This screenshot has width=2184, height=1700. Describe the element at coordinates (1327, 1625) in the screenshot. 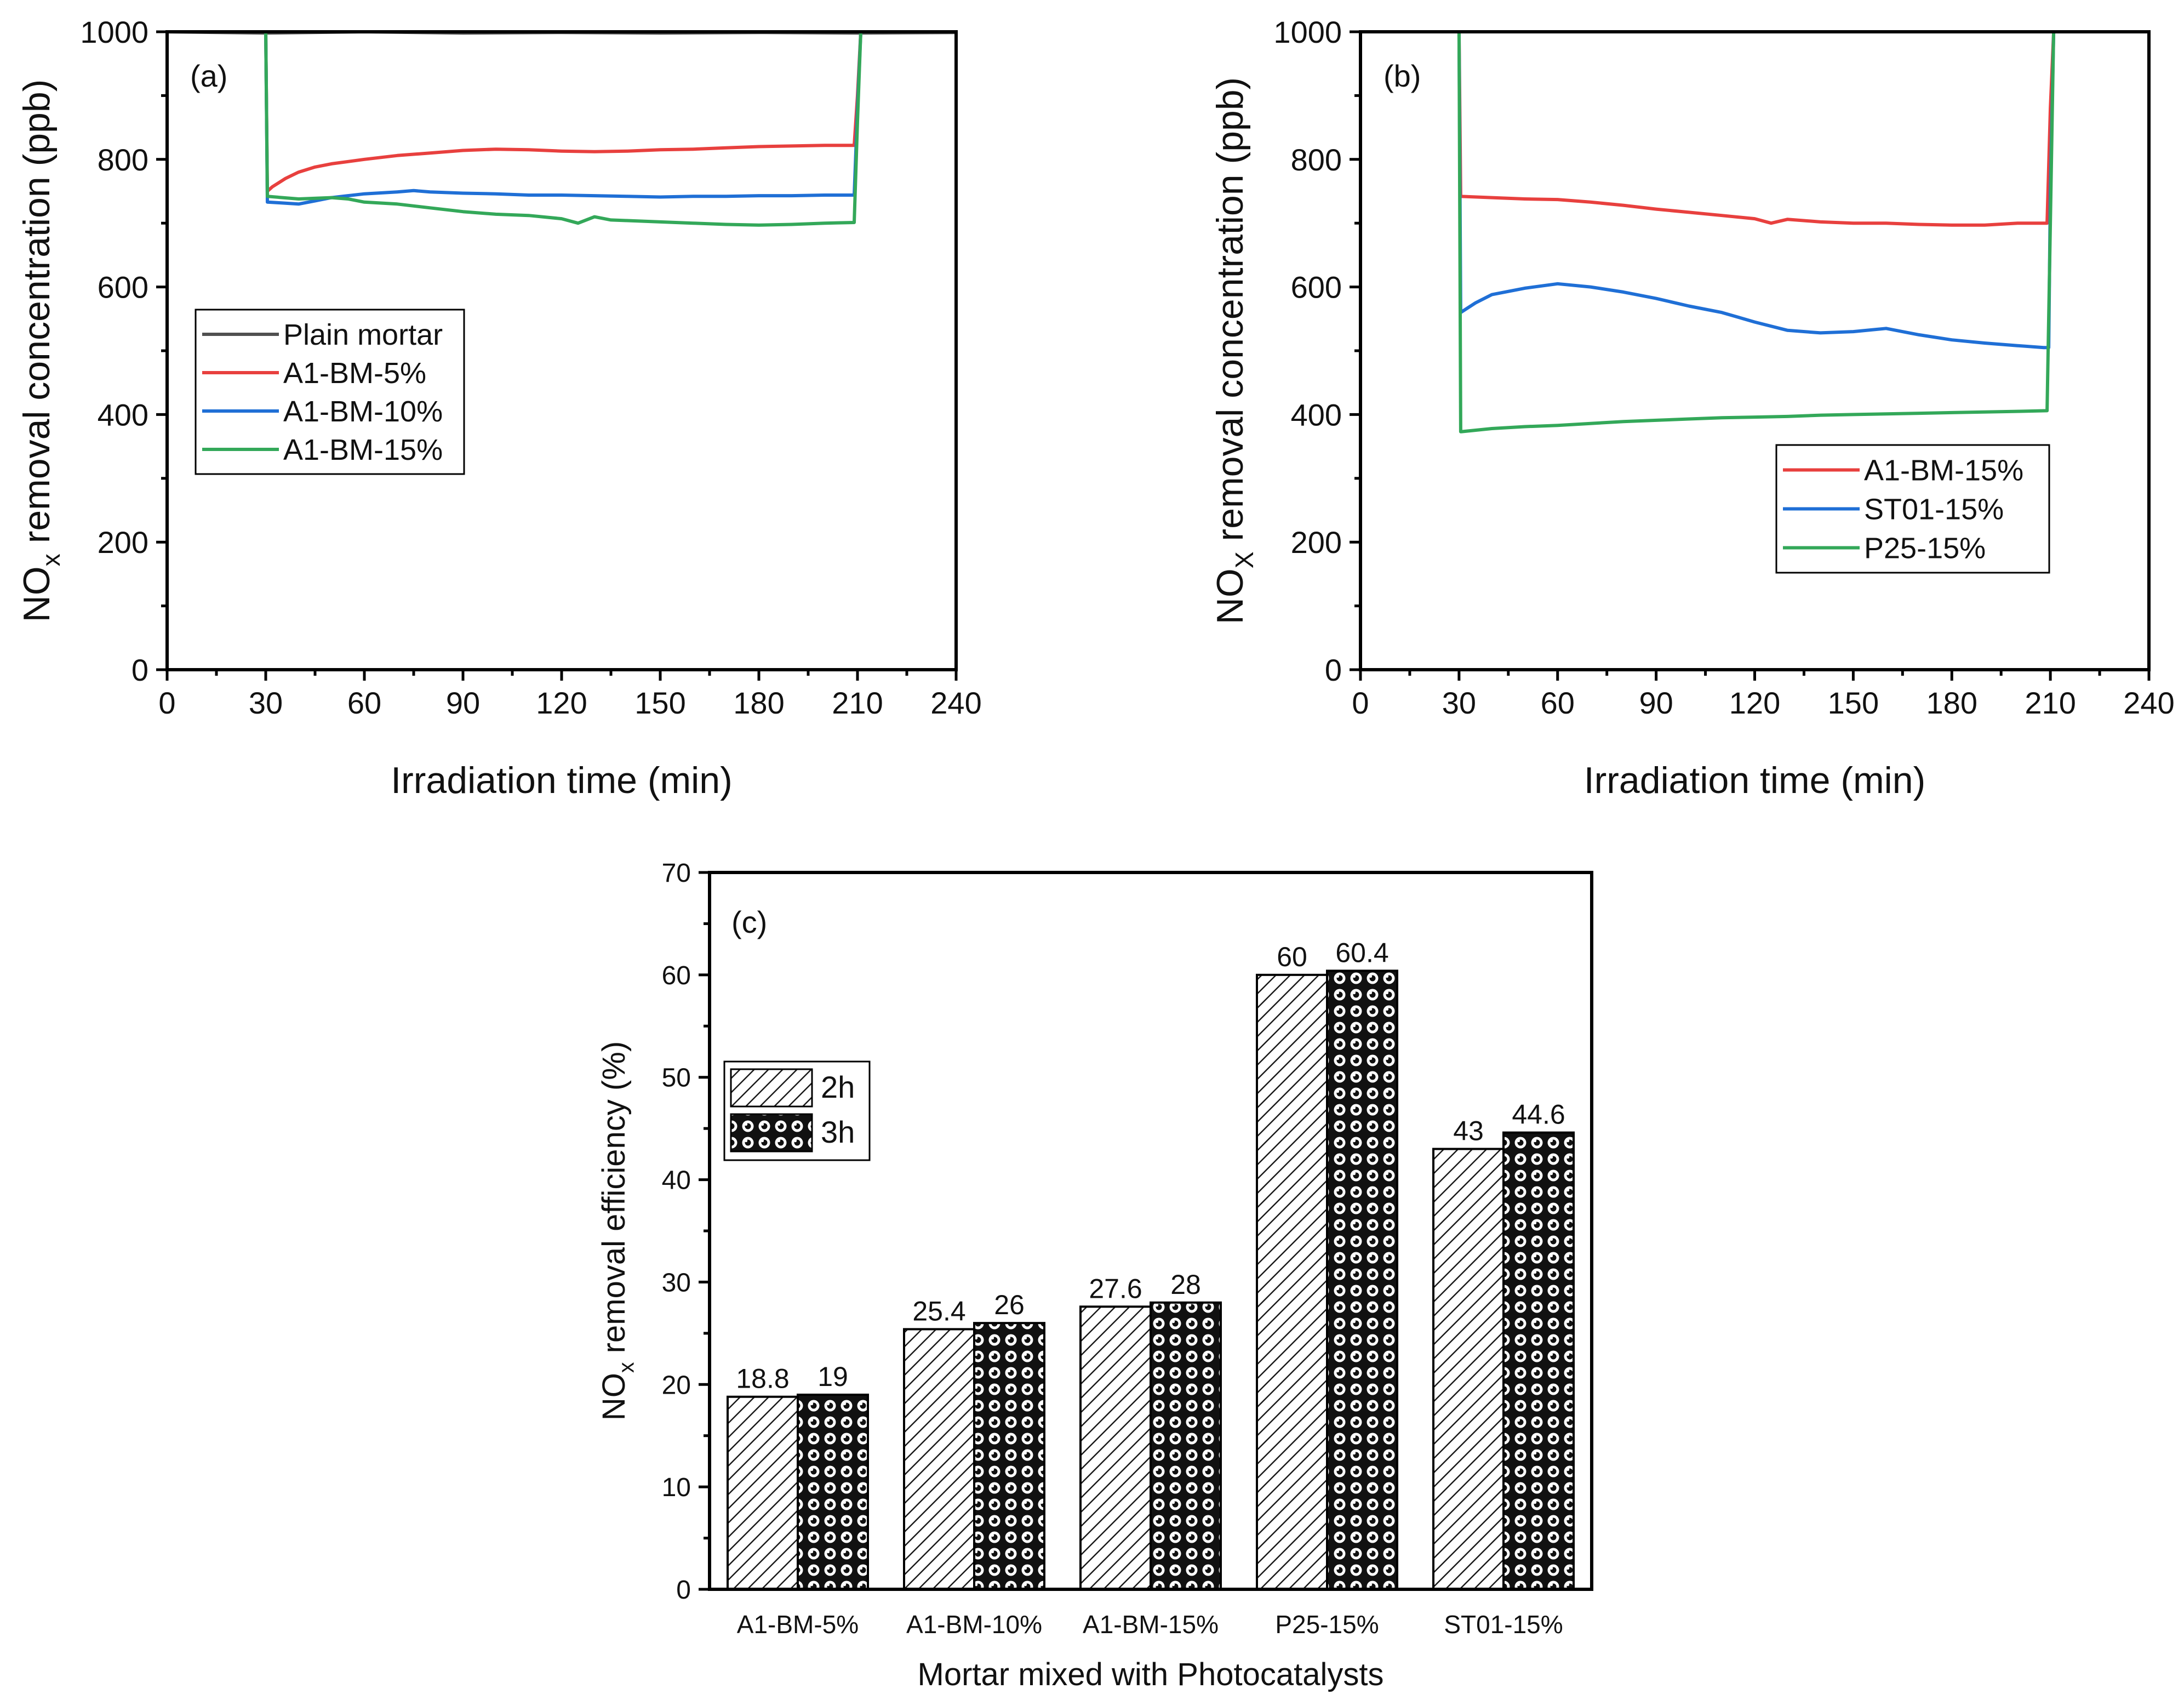

I see `panel-c-x-tick-label: P25-15%` at that location.